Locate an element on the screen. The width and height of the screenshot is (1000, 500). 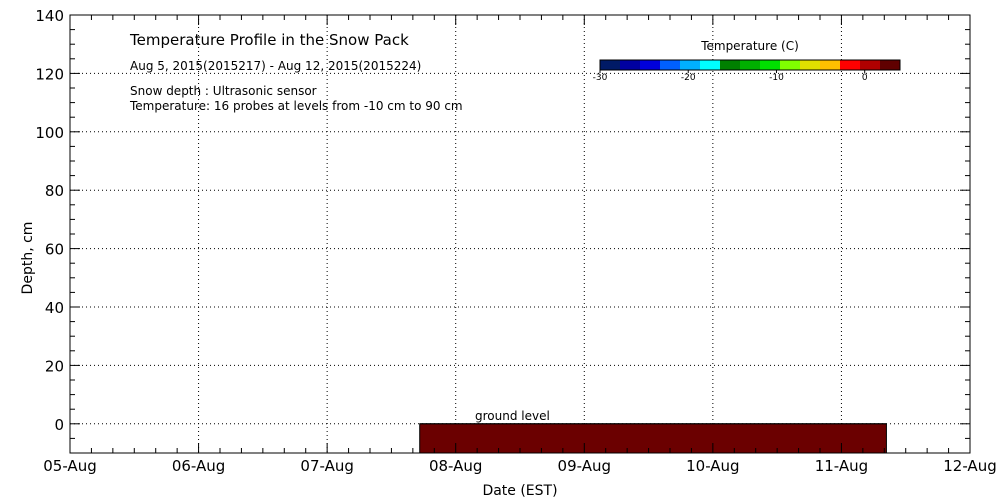
temperature-colorbar: Temperature (C) -30 -20 -10 0 is located at coordinates (747, 61).